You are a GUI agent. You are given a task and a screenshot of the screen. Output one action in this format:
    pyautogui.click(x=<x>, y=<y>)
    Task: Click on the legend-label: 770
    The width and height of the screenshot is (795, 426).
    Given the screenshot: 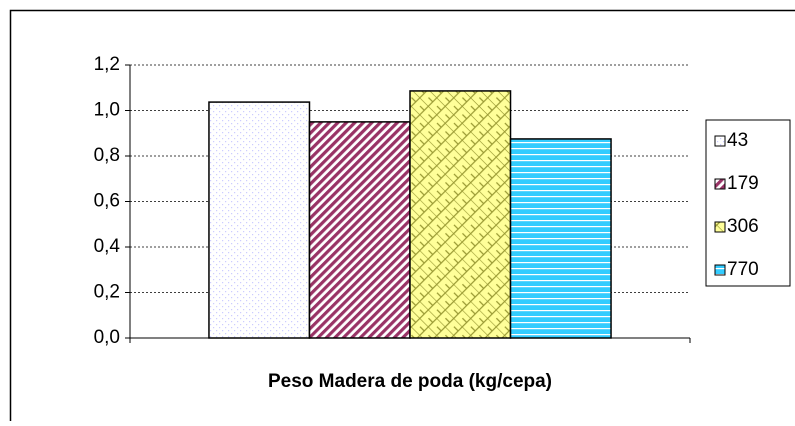 What is the action you would take?
    pyautogui.click(x=743, y=269)
    